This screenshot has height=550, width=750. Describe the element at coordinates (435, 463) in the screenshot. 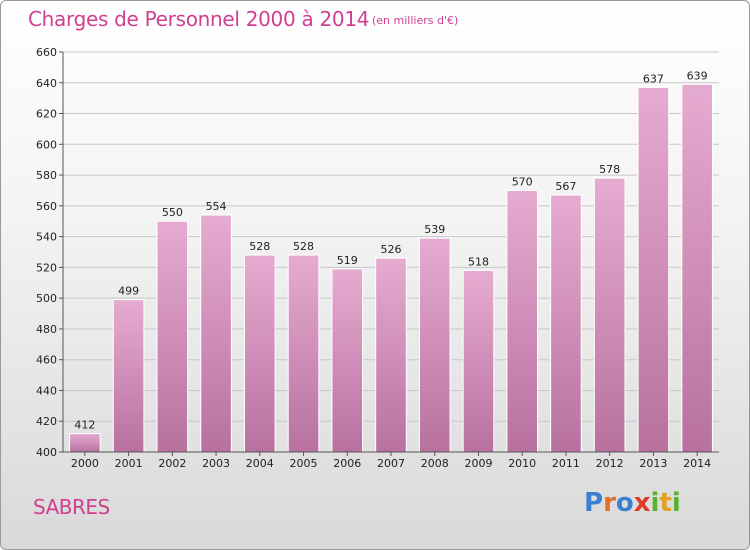

I see `x-tick-label: 2008` at that location.